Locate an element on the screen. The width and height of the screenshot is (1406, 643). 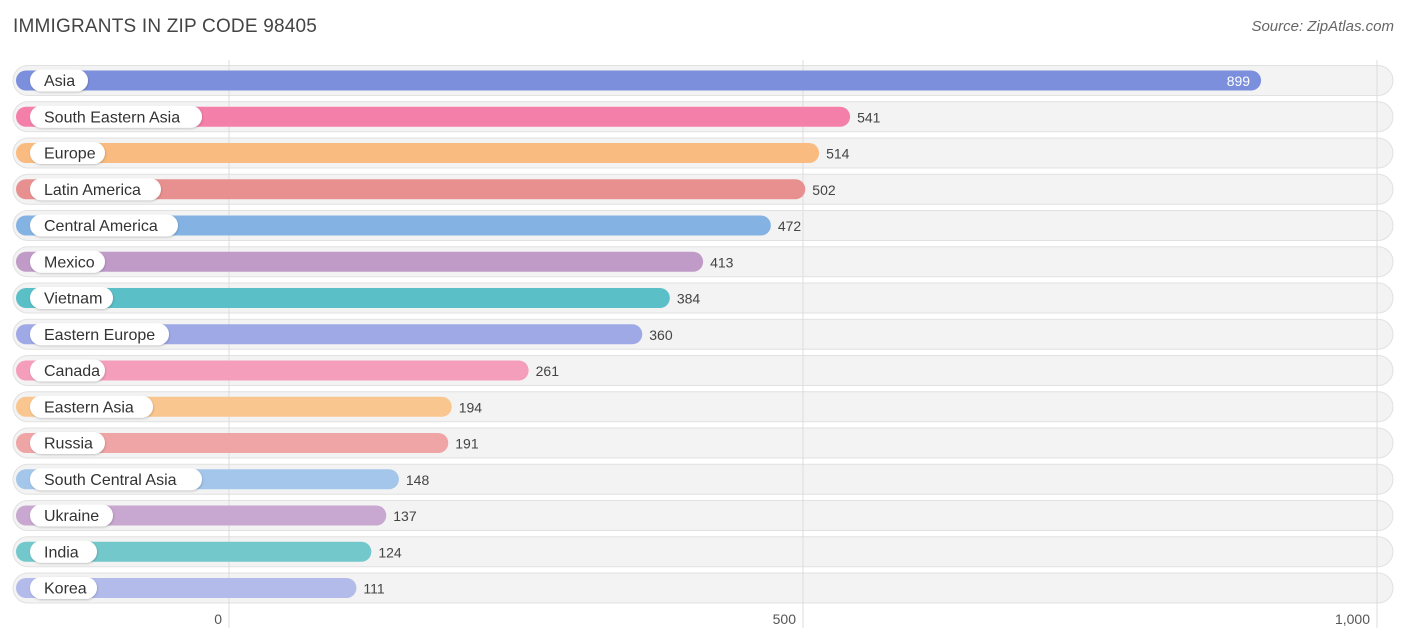
value-label: 541 is located at coordinates (869, 117).